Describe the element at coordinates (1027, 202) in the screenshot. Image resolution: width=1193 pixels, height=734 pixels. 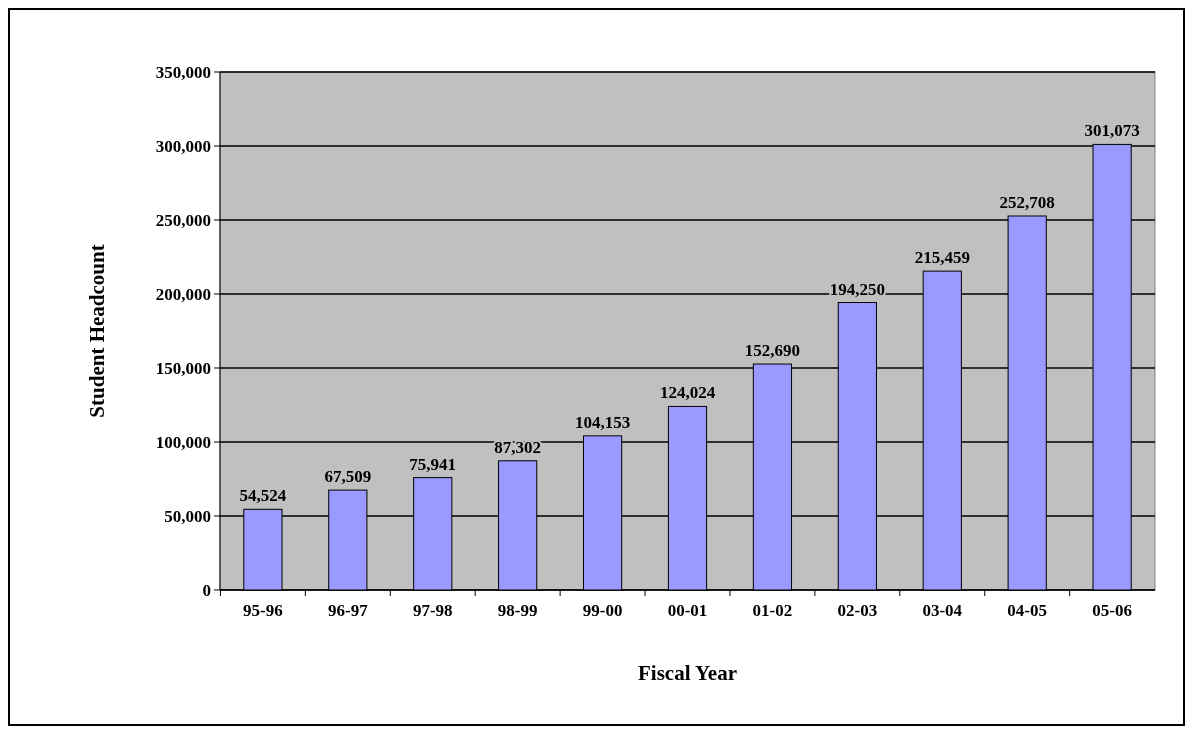
I see `data-label: 252,708` at that location.